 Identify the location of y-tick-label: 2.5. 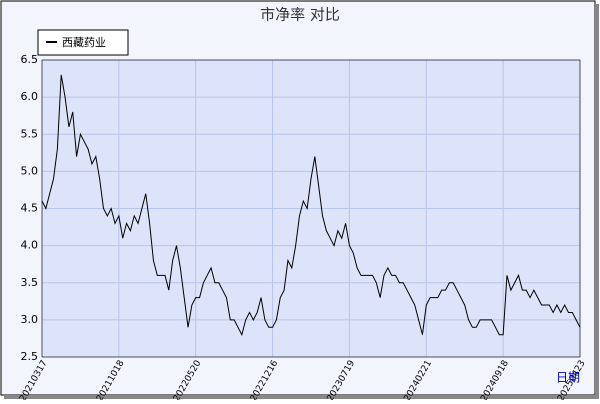
(30, 356).